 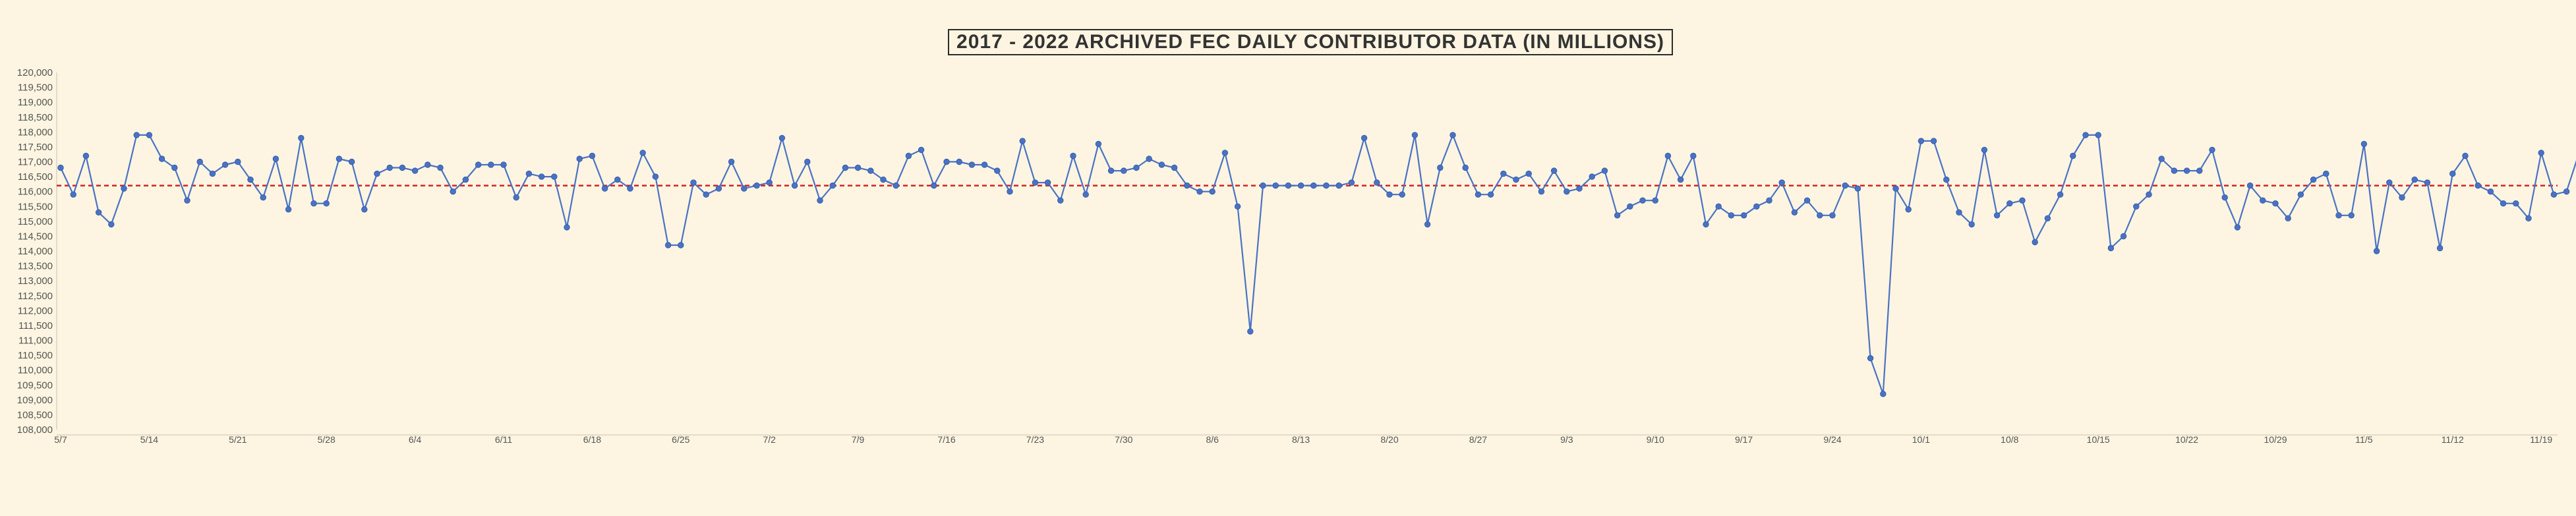 I want to click on x-tick-label: 11/19, so click(x=2541, y=440).